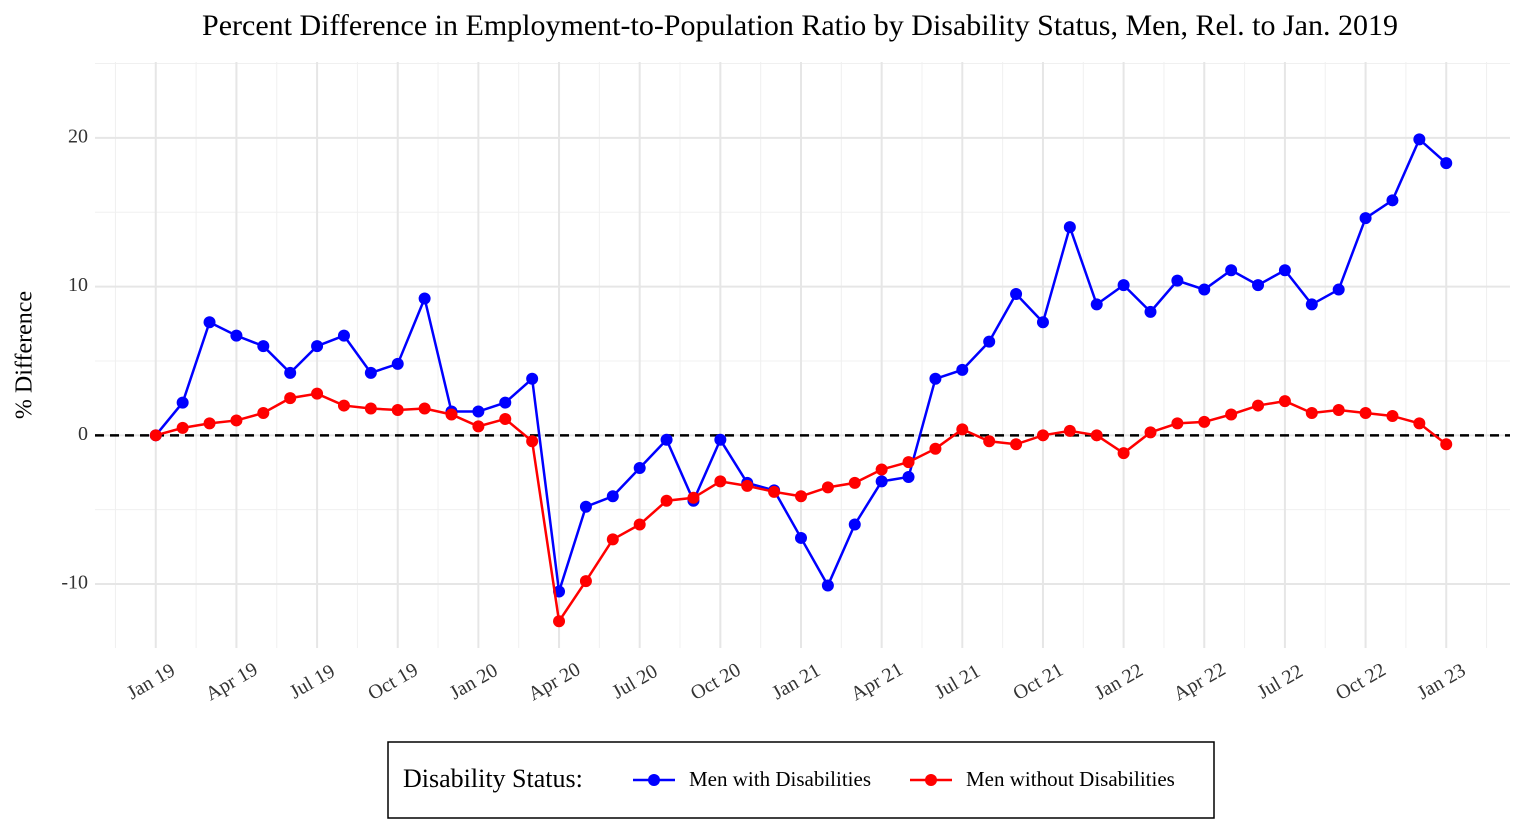 Image resolution: width=1526 pixels, height=832 pixels. What do you see at coordinates (877, 681) in the screenshot?
I see `x-tick-label: Apr 21` at bounding box center [877, 681].